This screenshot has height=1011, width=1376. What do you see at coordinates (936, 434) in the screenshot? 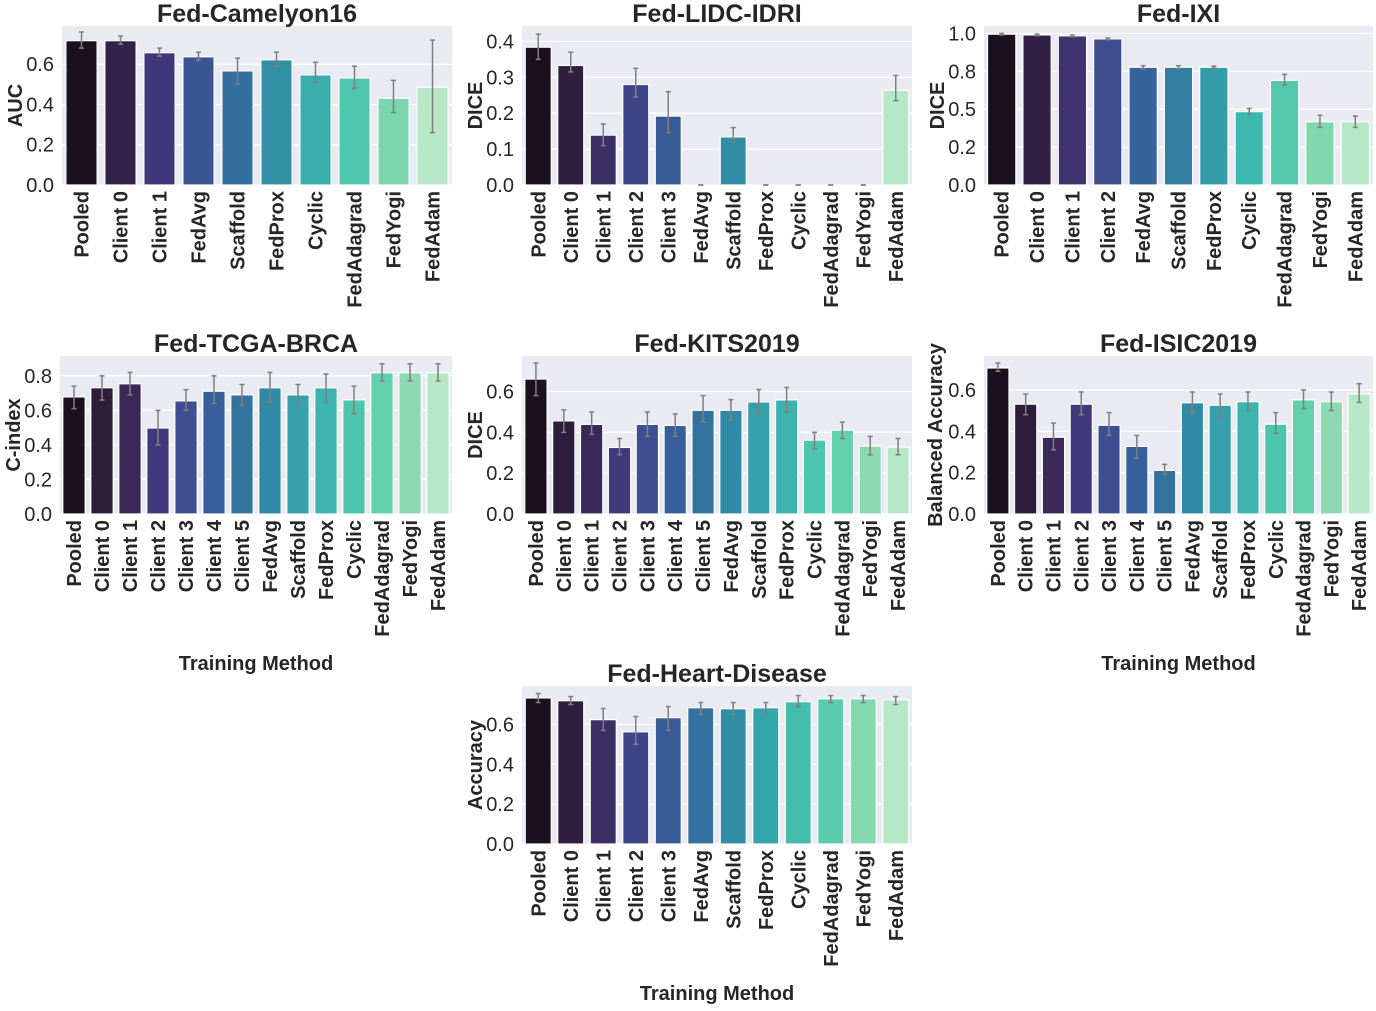
I see `y-axis-label: Balanced Accuracy` at bounding box center [936, 434].